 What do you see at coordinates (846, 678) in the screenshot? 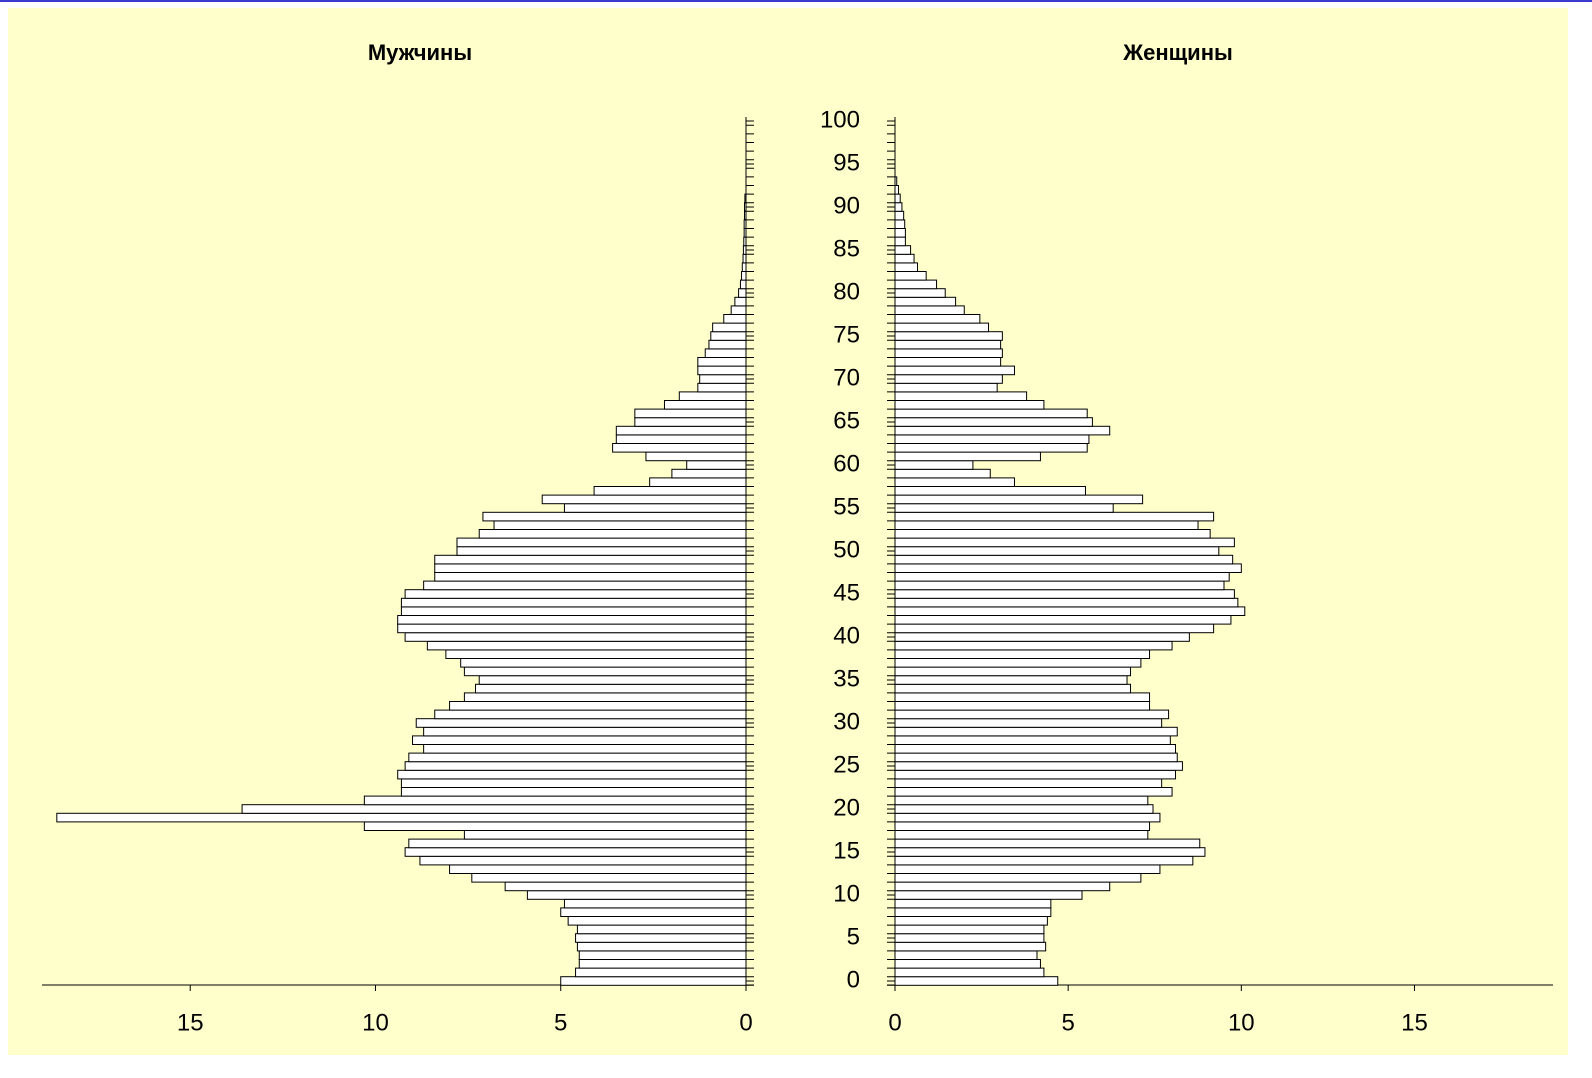
I see `y-tick-label: 35` at bounding box center [846, 678].